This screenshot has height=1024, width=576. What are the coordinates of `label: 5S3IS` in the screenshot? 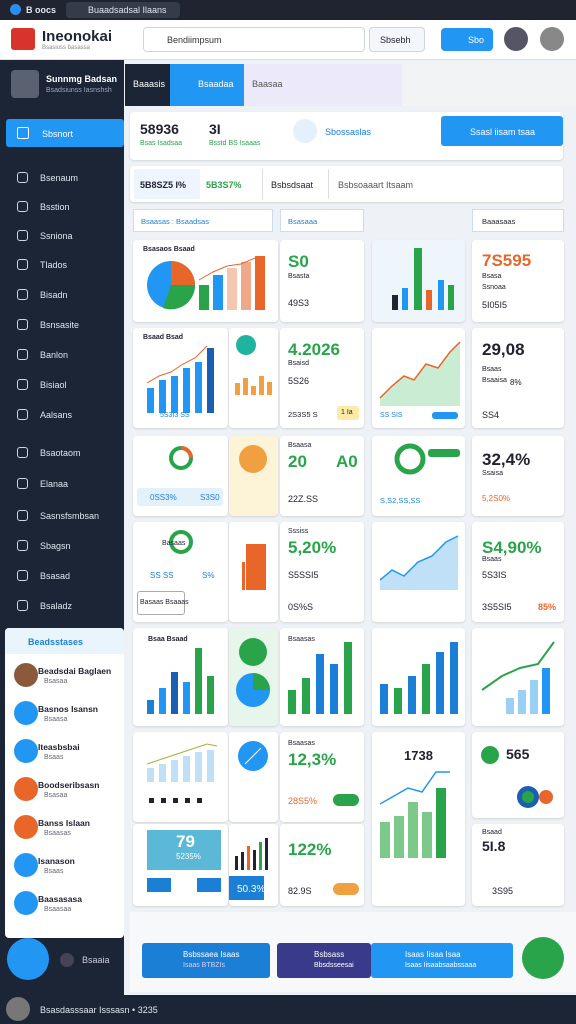 It's located at (494, 575).